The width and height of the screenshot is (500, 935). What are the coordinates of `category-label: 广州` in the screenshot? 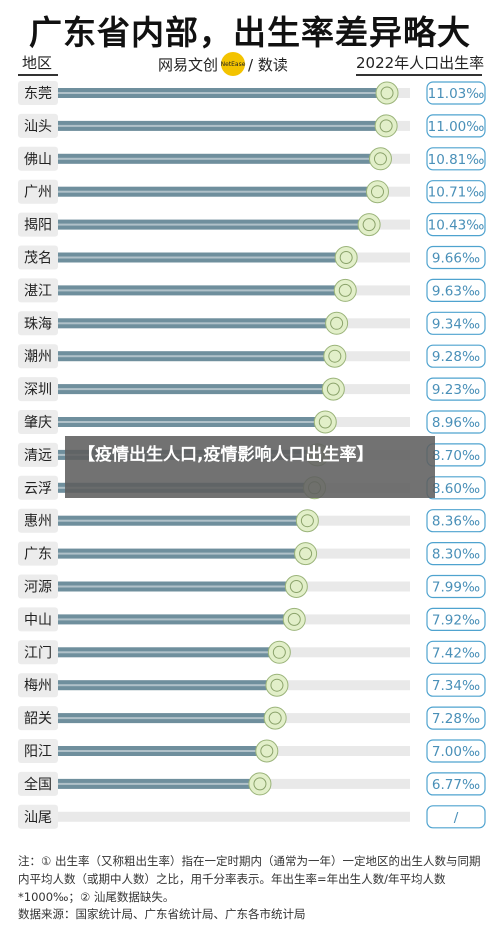 It's located at (38, 193).